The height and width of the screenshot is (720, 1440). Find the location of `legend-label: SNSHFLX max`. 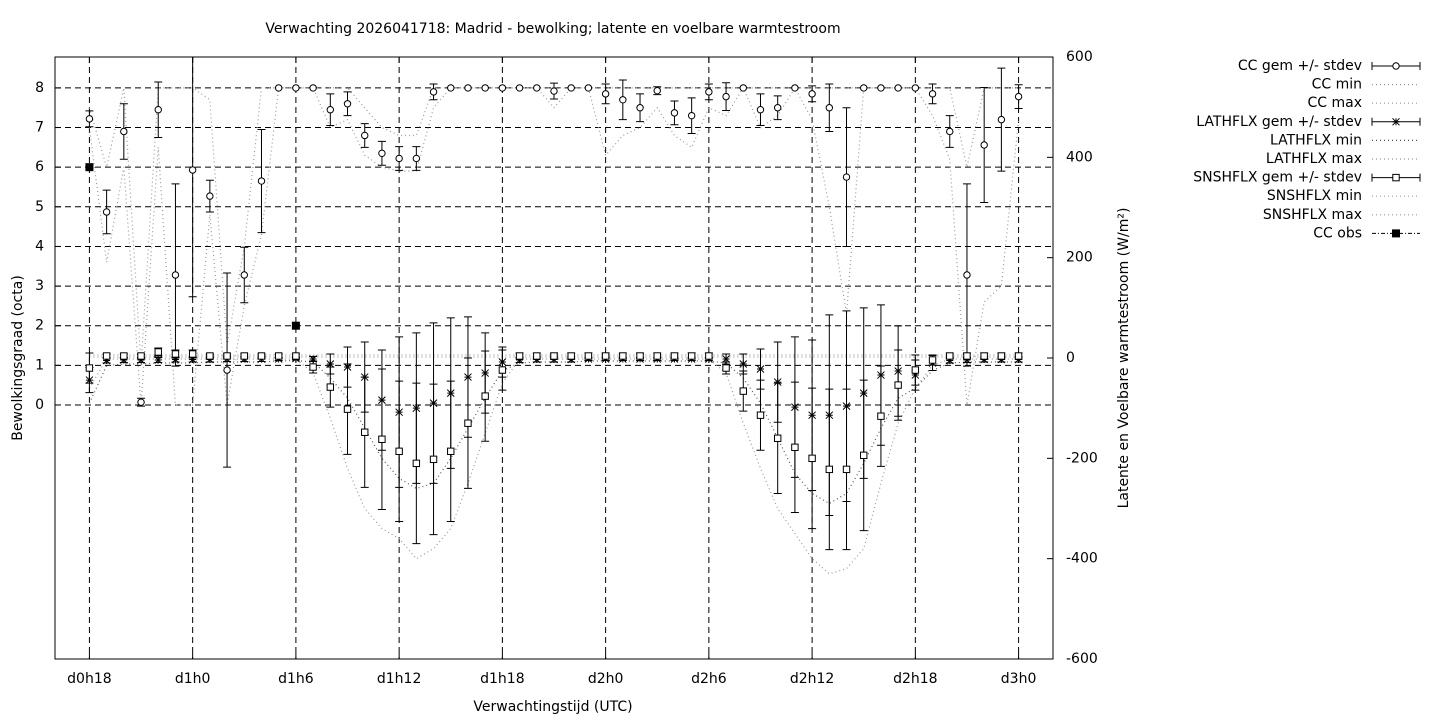

legend-label: SNSHFLX max is located at coordinates (1312, 215).